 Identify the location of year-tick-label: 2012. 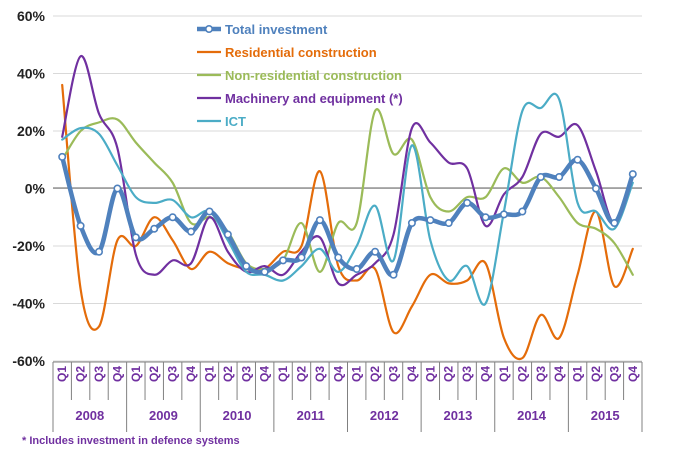
(384, 415).